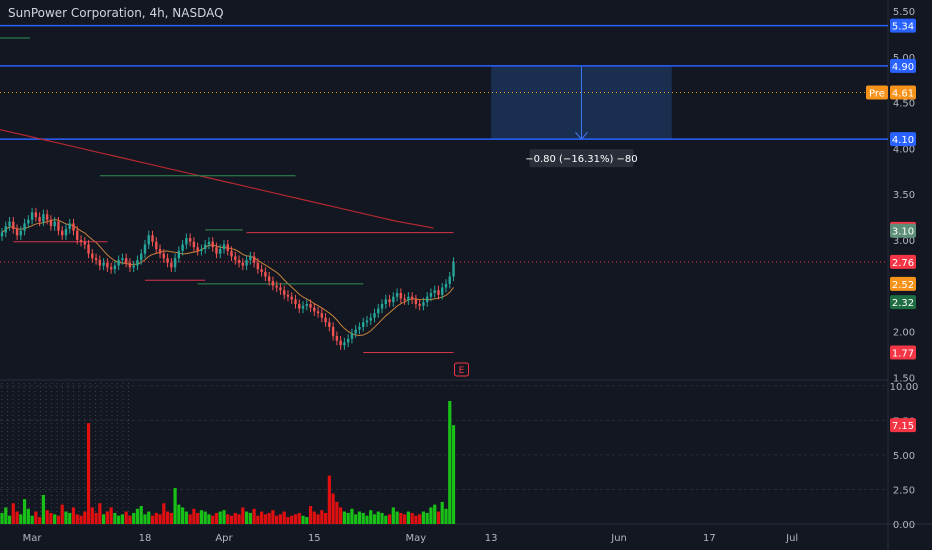 The width and height of the screenshot is (932, 550). Describe the element at coordinates (904, 195) in the screenshot. I see `price-tick-3.50: 3.50` at that location.